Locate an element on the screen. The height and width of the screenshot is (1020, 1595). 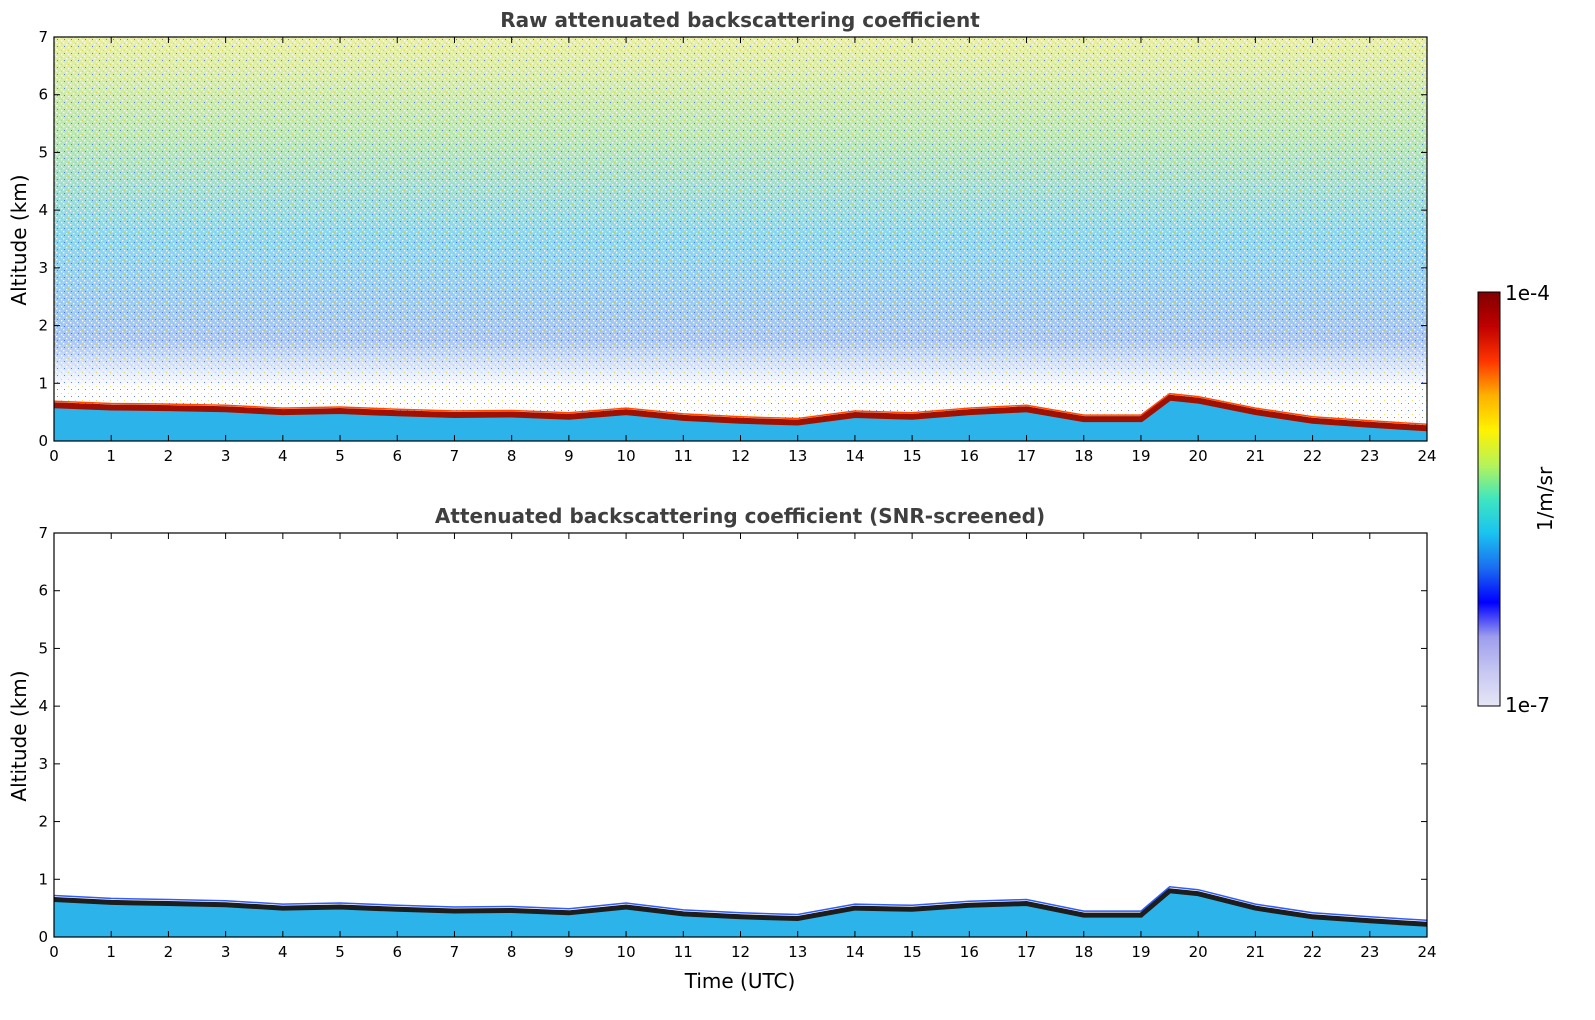
colorbar: 1e-4 1e-7 1/m/sr is located at coordinates (1517, 499).